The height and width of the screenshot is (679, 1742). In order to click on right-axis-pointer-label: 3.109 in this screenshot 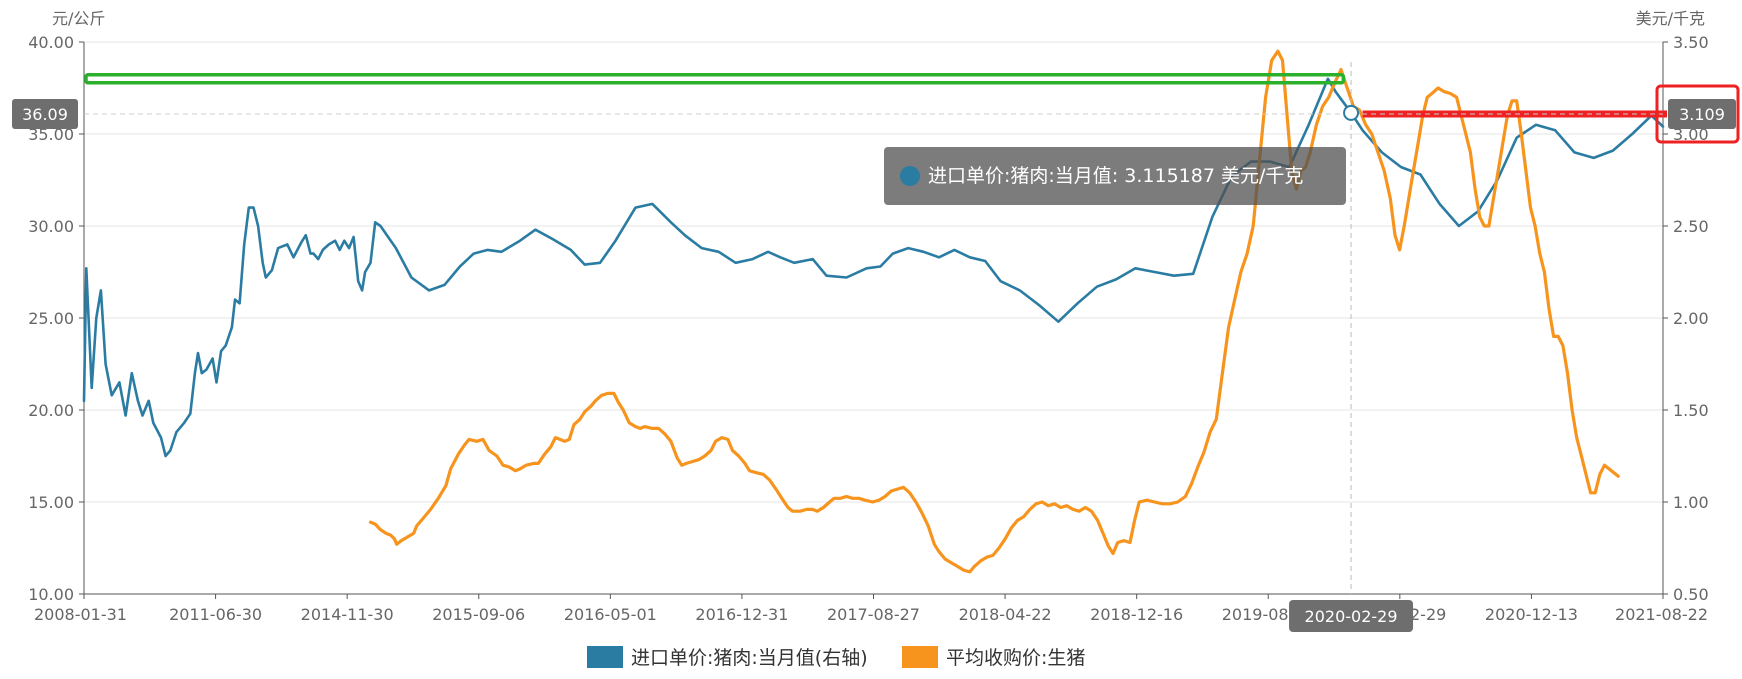, I will do `click(1702, 114)`.